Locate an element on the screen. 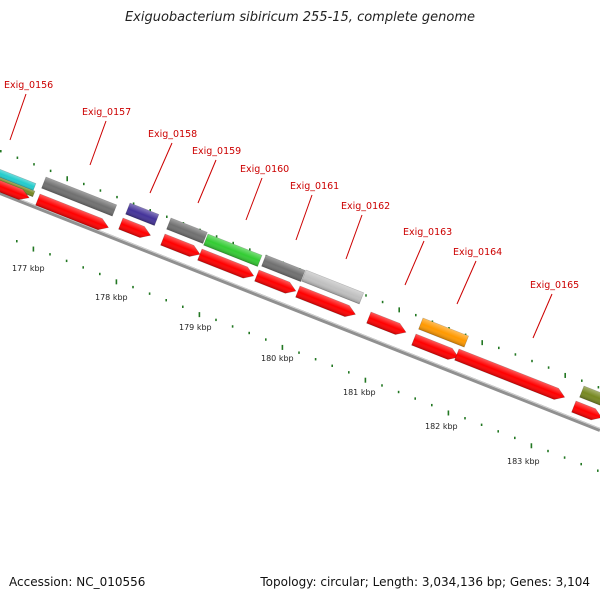 The width and height of the screenshot is (600, 600). gene-label: Exig_0160 is located at coordinates (264, 169).